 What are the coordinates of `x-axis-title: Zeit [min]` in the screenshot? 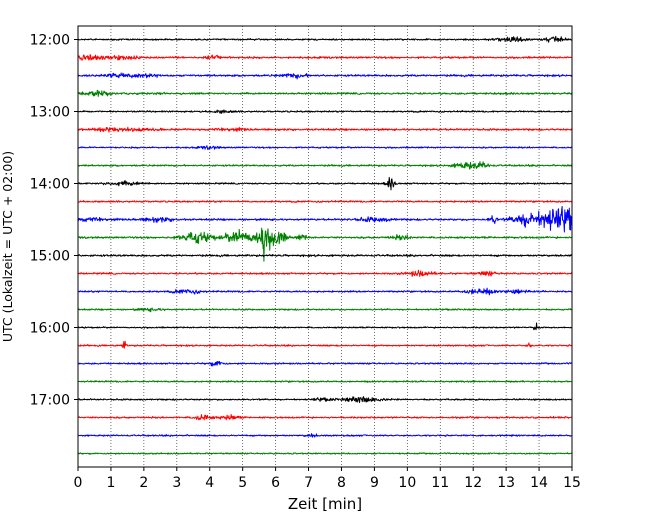 It's located at (325, 504).